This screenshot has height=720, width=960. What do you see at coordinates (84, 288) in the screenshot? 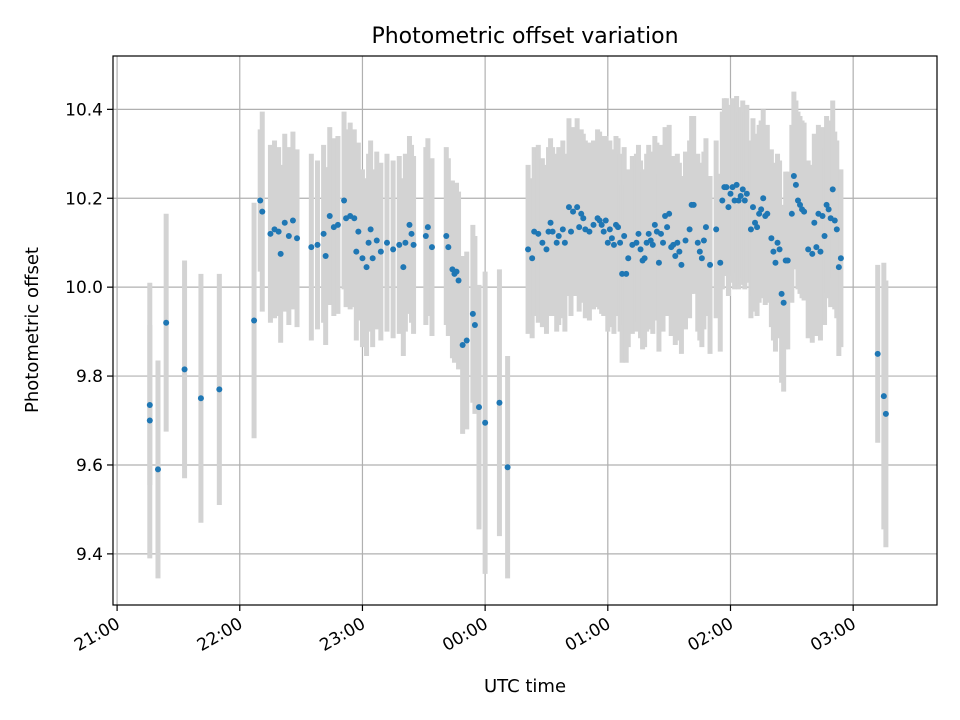
I see `y-tick-label: 10.0` at bounding box center [84, 288].